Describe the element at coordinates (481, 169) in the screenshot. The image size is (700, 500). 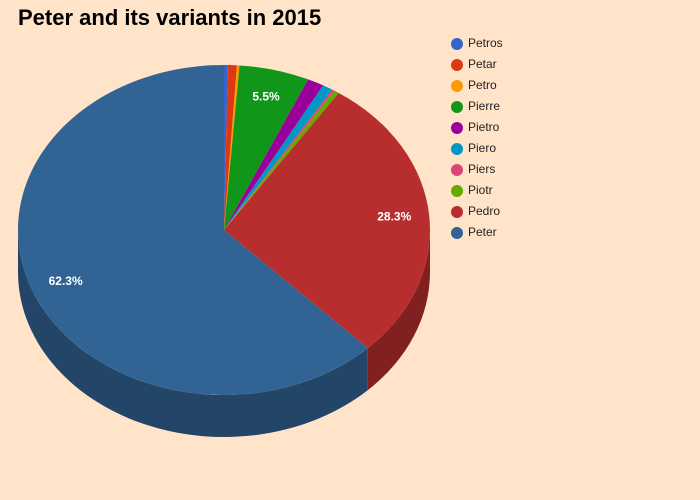
I see `legend-label: Piers` at that location.